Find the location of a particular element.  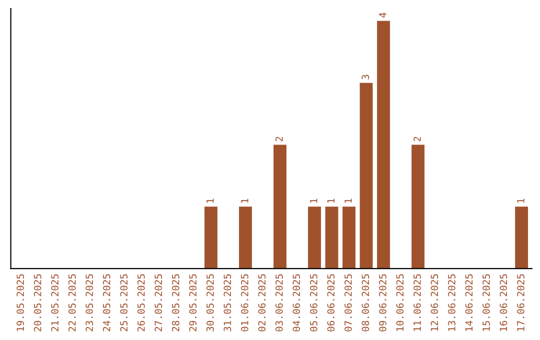

x-tick-label: 29.05.2025 is located at coordinates (193, 303).